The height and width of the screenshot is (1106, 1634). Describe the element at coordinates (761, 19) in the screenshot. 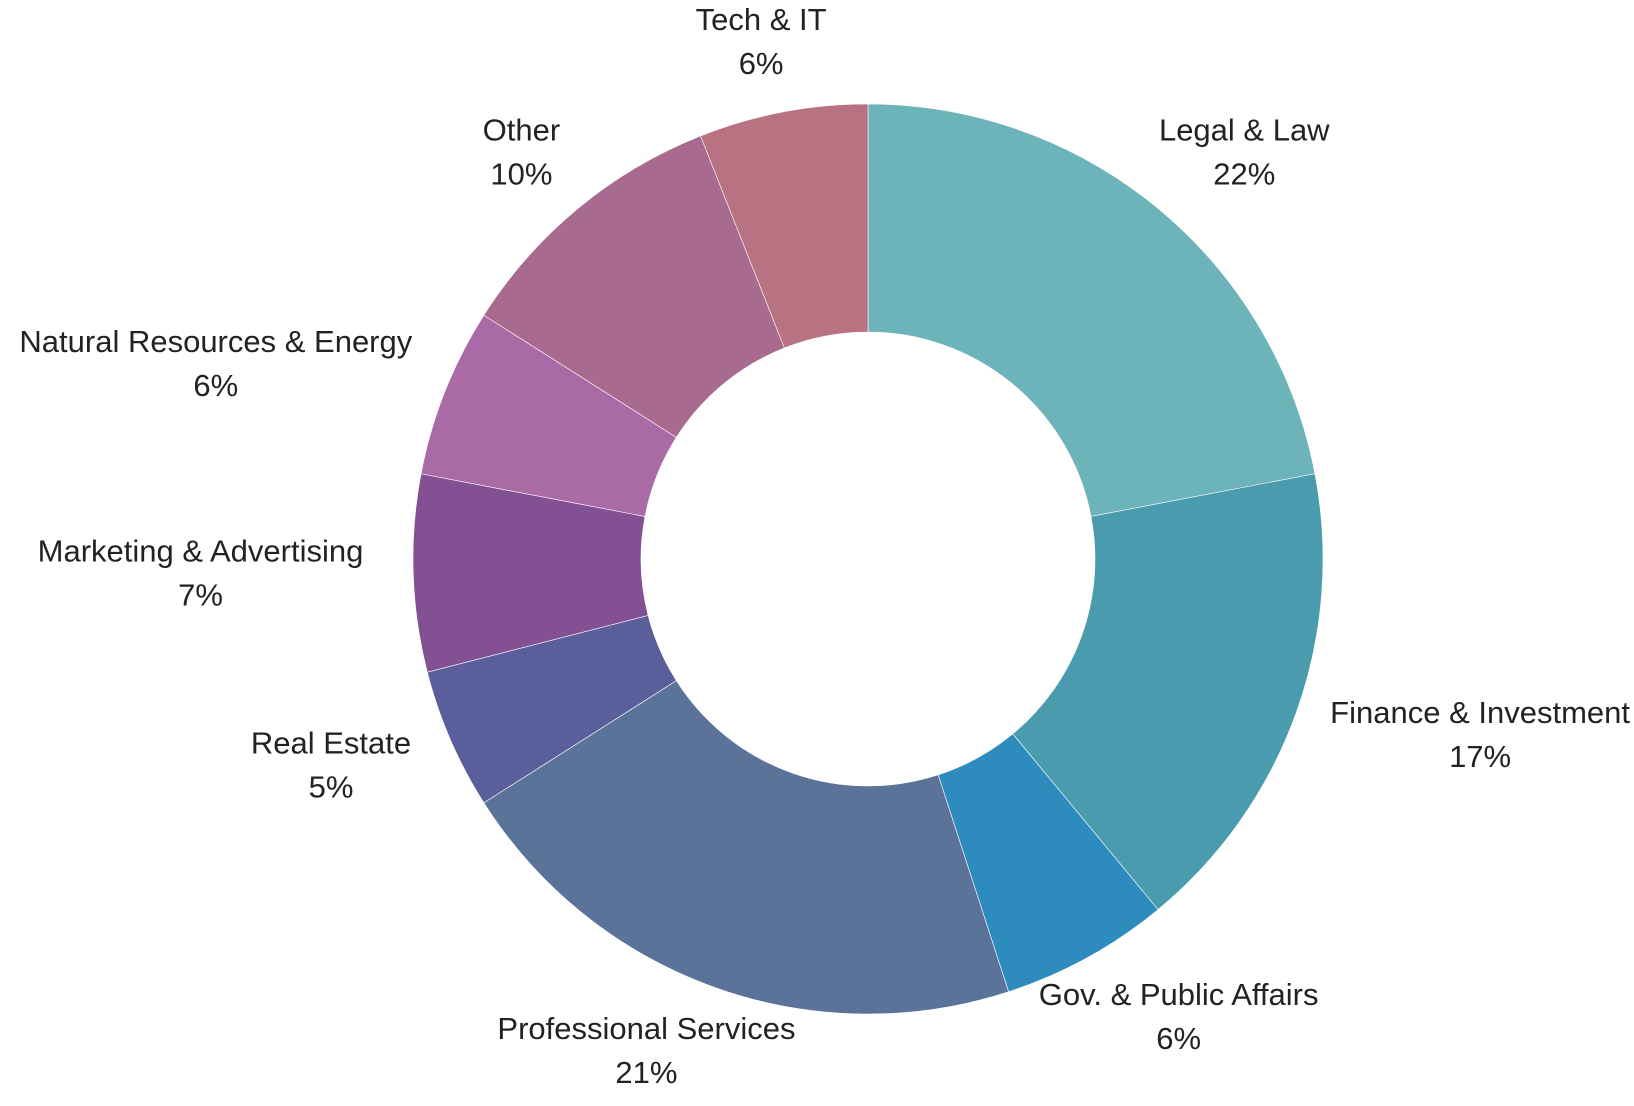

I see `segment-label: Tech & IT` at that location.